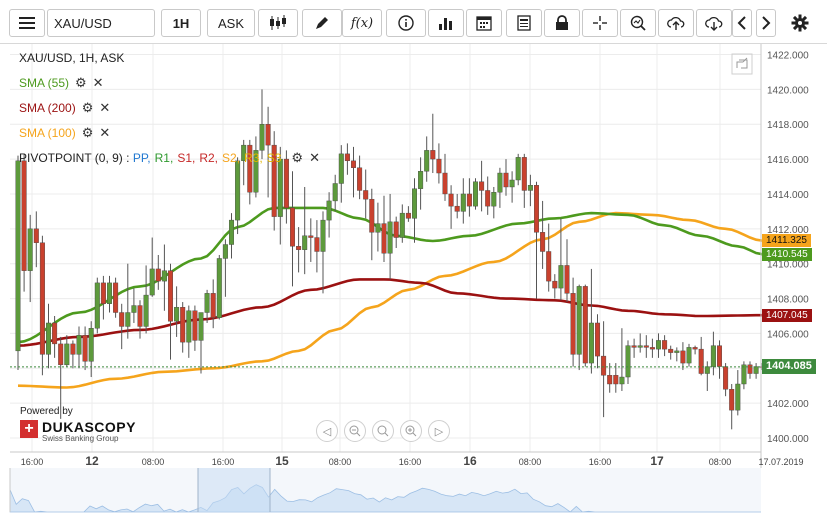 The height and width of the screenshot is (516, 827). I want to click on download-button, so click(714, 23).